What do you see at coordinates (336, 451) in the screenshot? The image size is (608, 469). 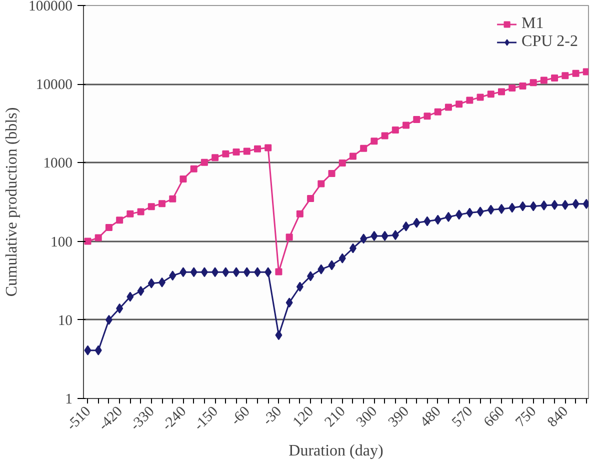 I see `x-axis-title: Duration (day)` at bounding box center [336, 451].